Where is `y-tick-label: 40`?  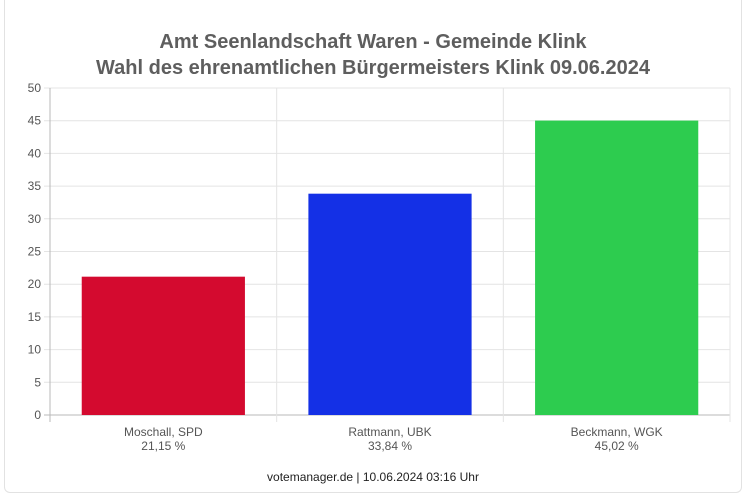 y-tick-label: 40 is located at coordinates (35, 153).